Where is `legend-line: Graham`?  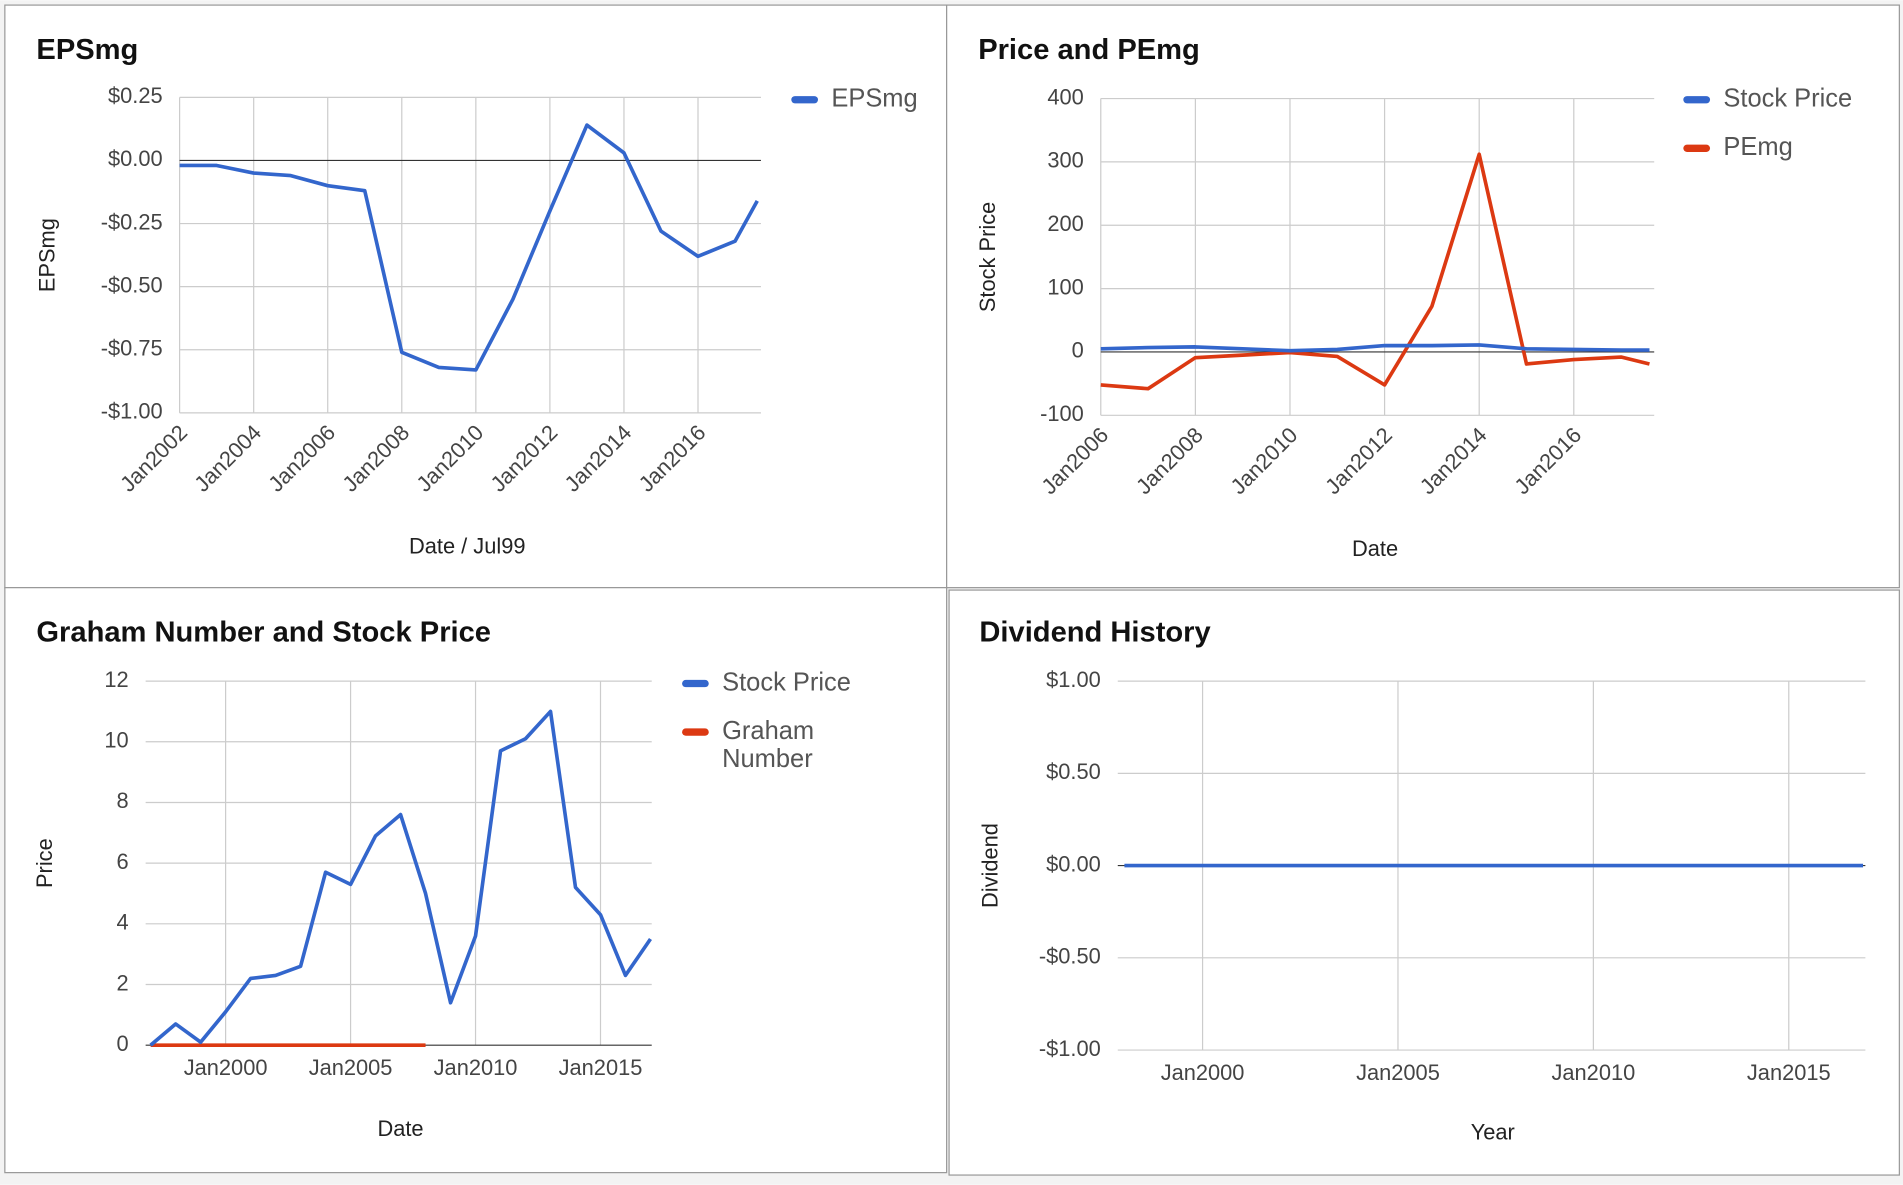
legend-line: Graham is located at coordinates (768, 731).